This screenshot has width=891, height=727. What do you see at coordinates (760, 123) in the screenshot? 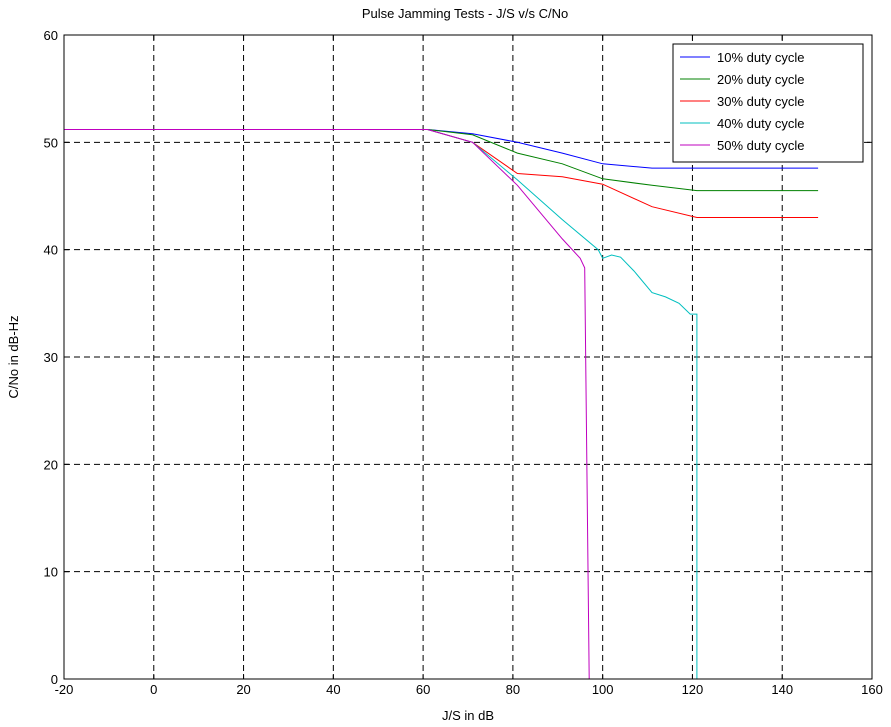
I see `legend-label: 40% duty cycle` at bounding box center [760, 123].